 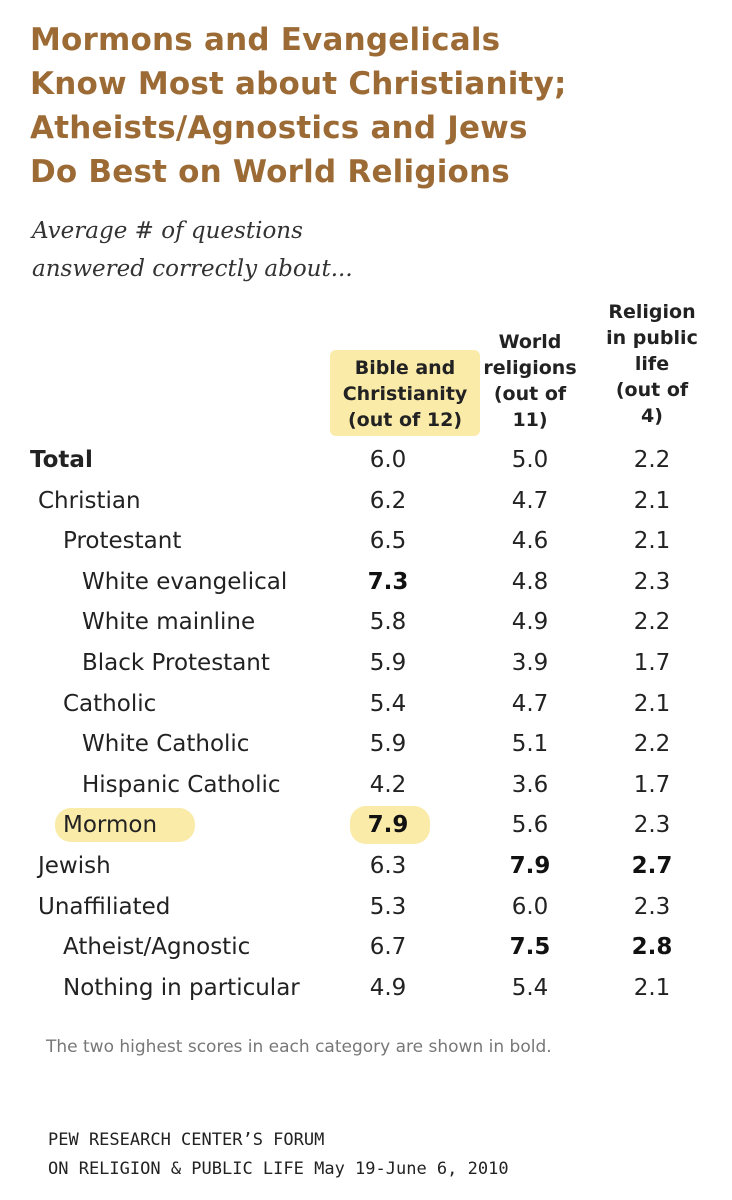 What do you see at coordinates (185, 581) in the screenshot?
I see `row-label: White evangelical` at bounding box center [185, 581].